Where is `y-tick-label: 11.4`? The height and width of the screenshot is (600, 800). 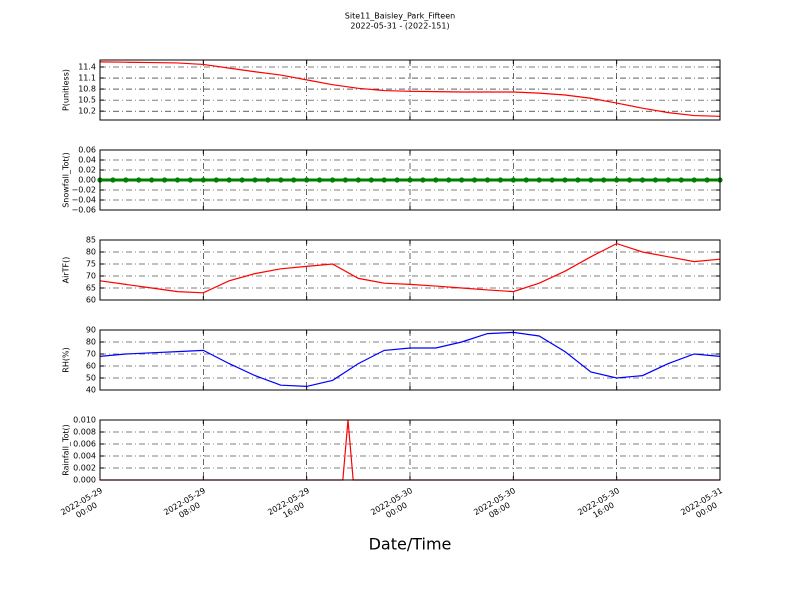 y-tick-label: 11.4 is located at coordinates (87, 66).